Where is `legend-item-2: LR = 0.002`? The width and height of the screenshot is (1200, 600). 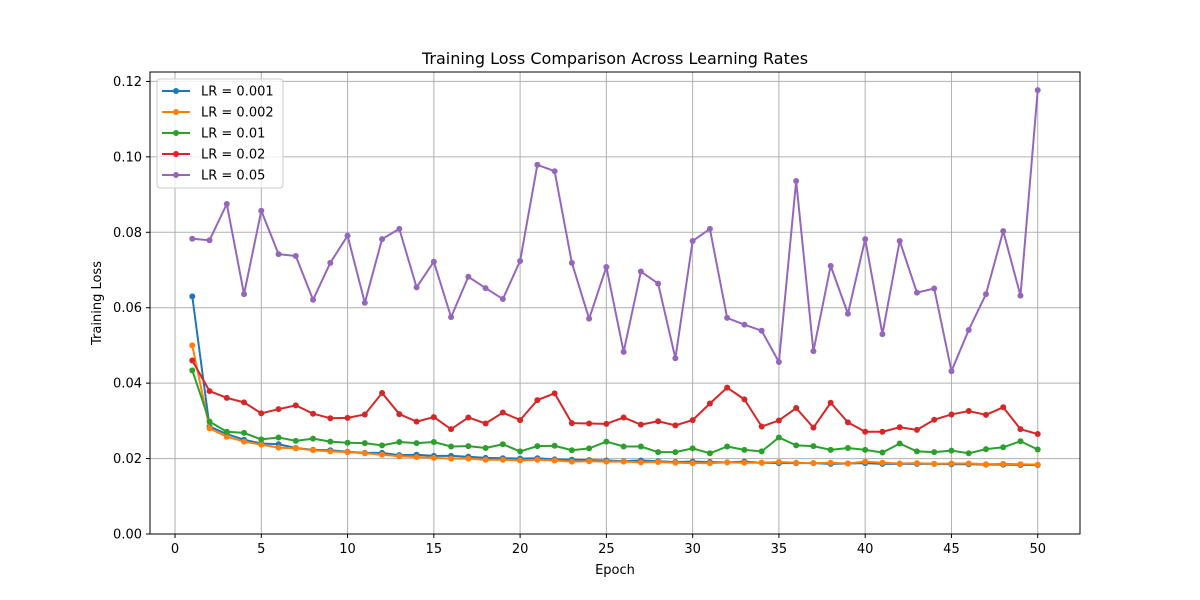 legend-item-2: LR = 0.002 is located at coordinates (218, 113).